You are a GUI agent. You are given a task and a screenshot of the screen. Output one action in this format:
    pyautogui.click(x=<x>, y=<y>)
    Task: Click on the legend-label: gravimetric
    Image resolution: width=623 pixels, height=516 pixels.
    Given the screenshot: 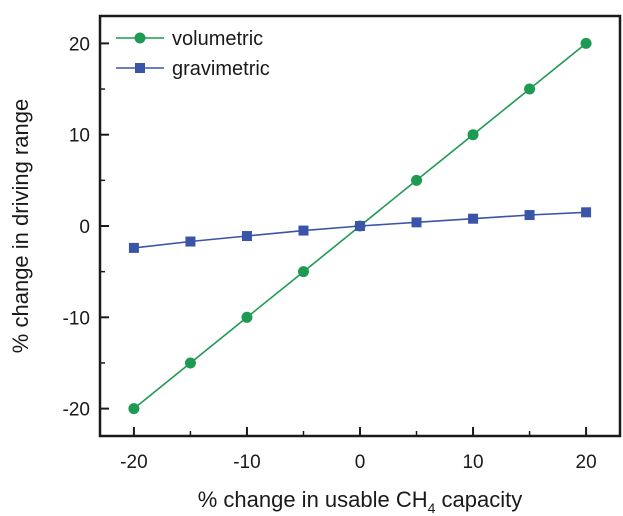 What is the action you would take?
    pyautogui.click(x=221, y=69)
    